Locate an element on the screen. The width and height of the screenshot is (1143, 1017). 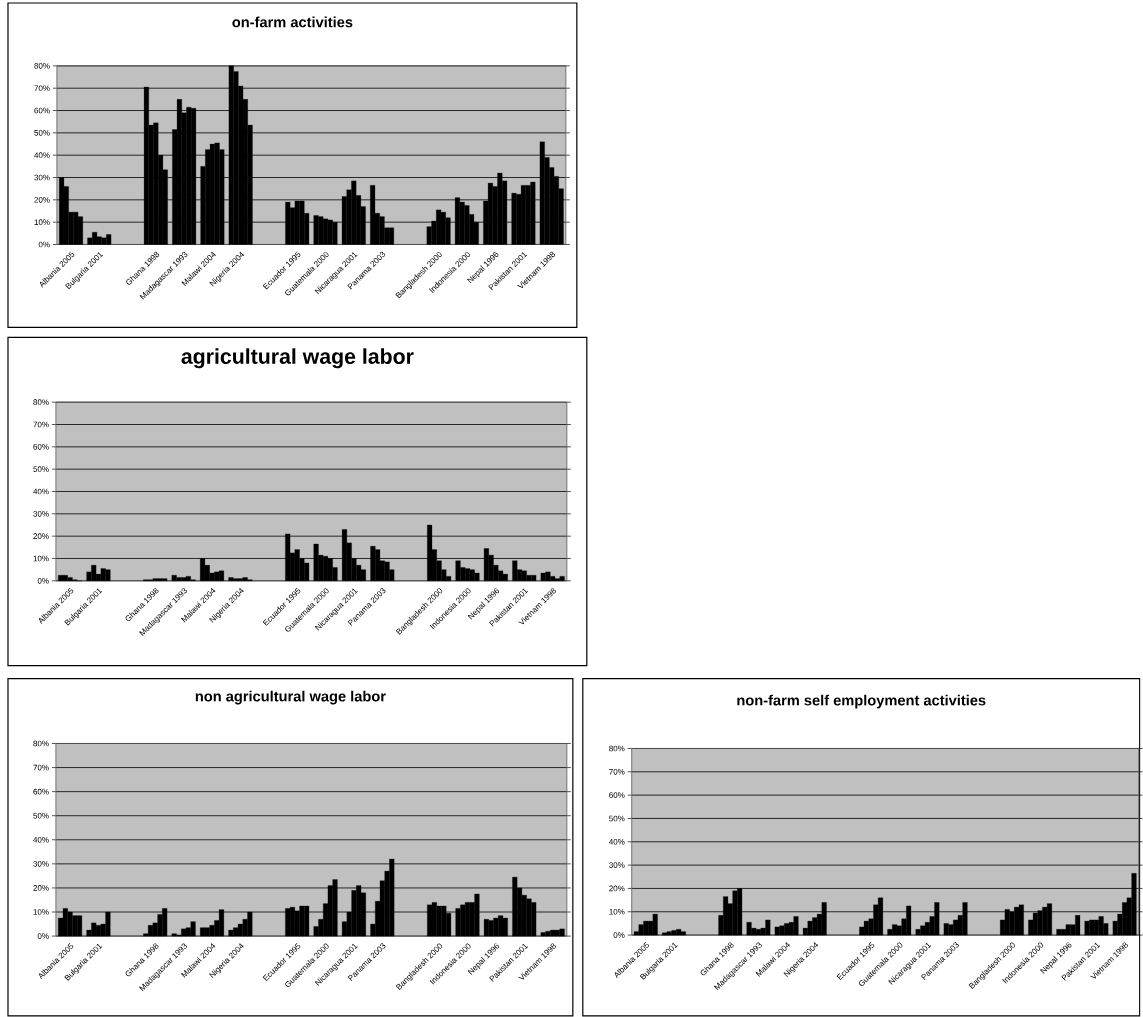
chart-title: on-farm activities is located at coordinates (292, 22).